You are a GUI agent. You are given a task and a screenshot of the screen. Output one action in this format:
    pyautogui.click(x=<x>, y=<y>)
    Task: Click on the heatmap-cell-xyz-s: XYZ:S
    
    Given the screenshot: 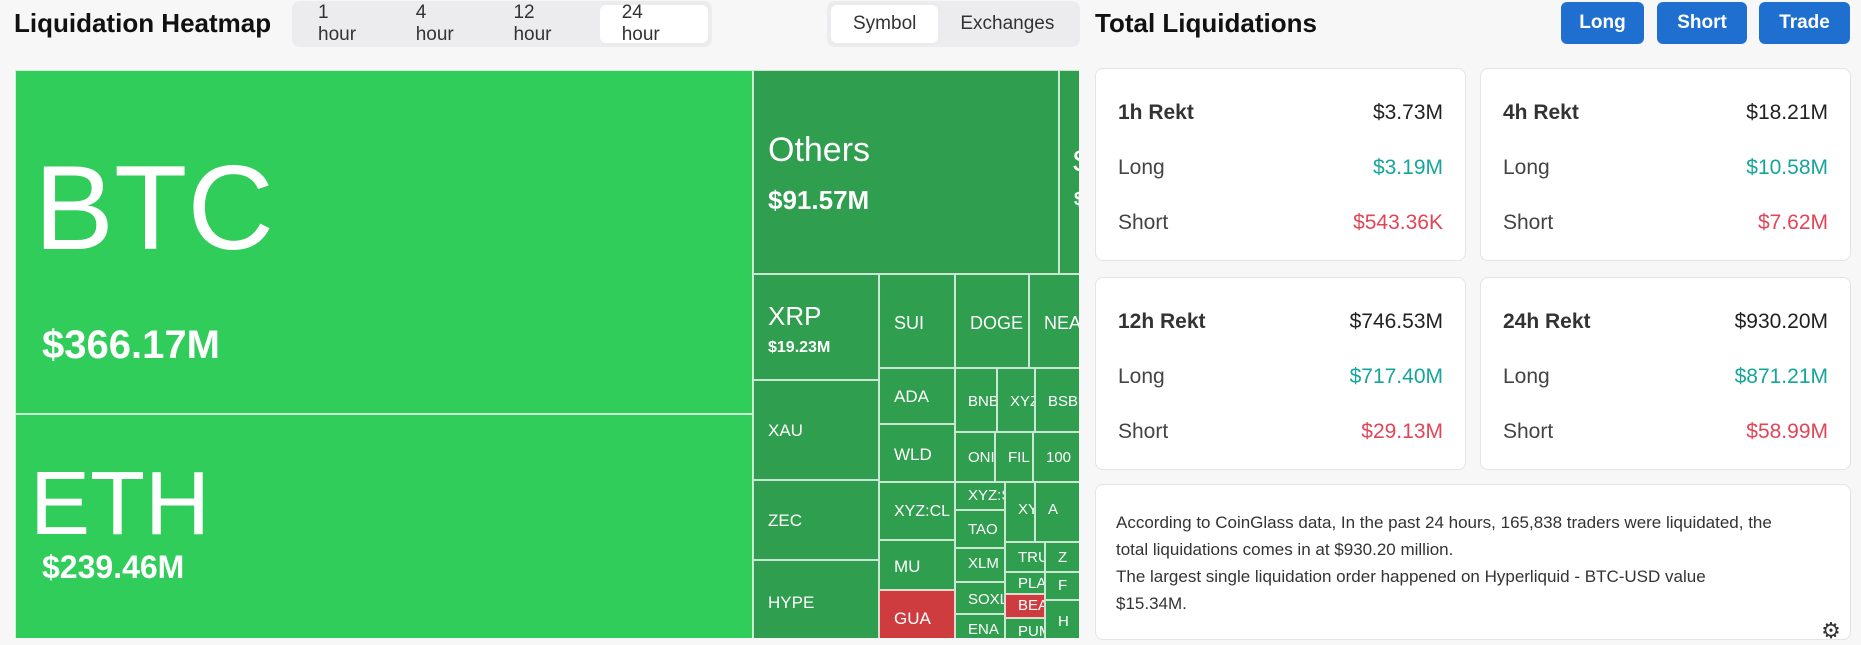 What is the action you would take?
    pyautogui.click(x=980, y=496)
    